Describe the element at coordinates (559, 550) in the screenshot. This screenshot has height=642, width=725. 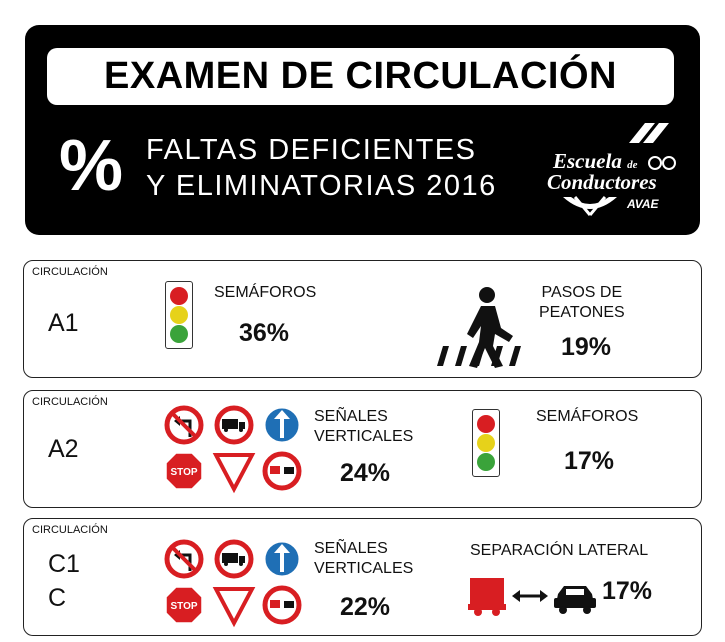
I see `item2-label: SEPARACIÓN LATERAL` at that location.